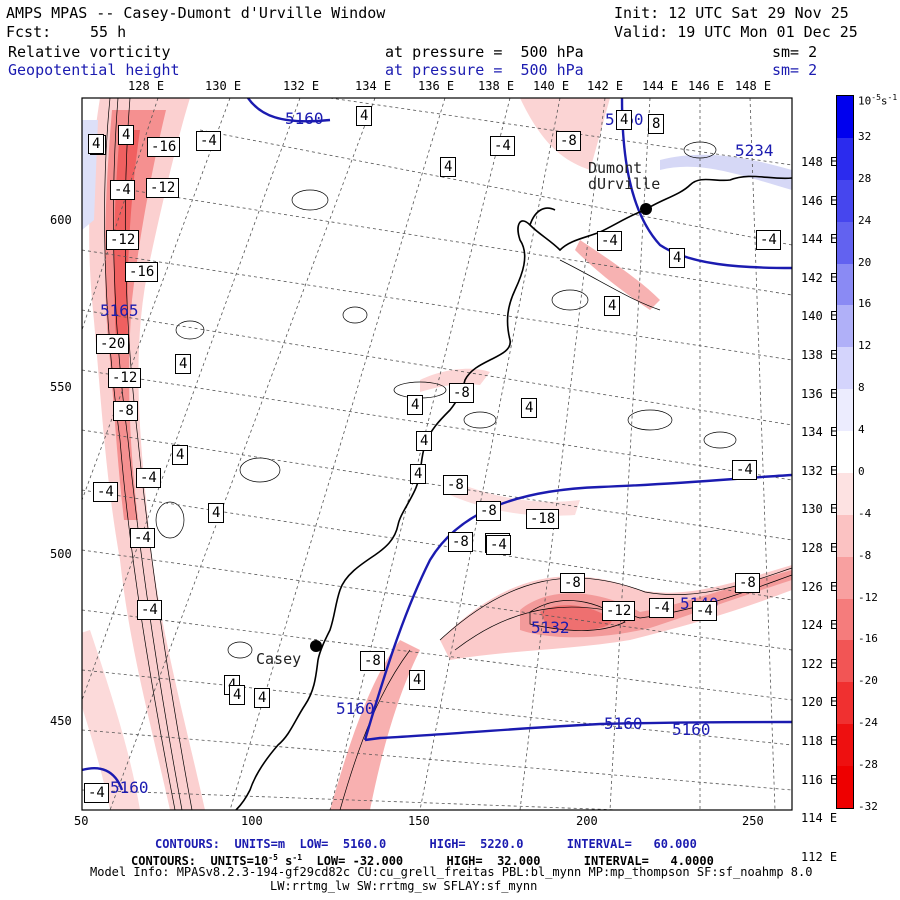 The height and width of the screenshot is (900, 900). What do you see at coordinates (660, 86) in the screenshot?
I see `longitude-tick-label: 144 E` at bounding box center [660, 86].